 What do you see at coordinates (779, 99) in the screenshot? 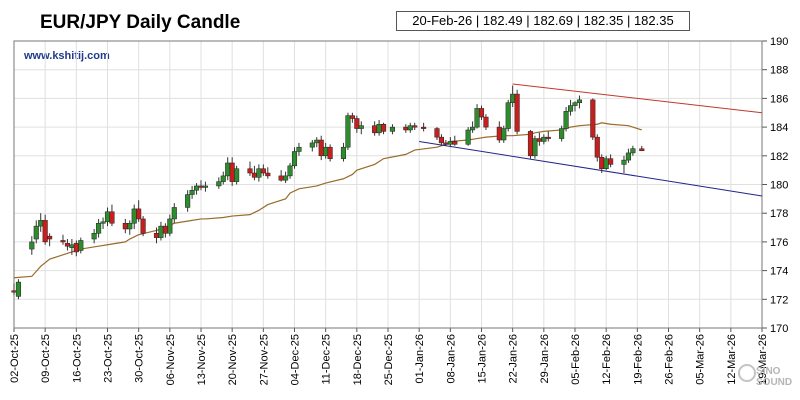
I see `y-tick-label: 186` at bounding box center [779, 99].